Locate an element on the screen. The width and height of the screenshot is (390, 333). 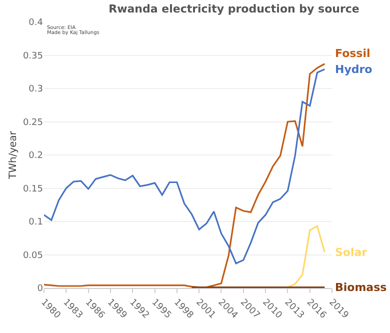
series-label: Solar is located at coordinates (351, 252).